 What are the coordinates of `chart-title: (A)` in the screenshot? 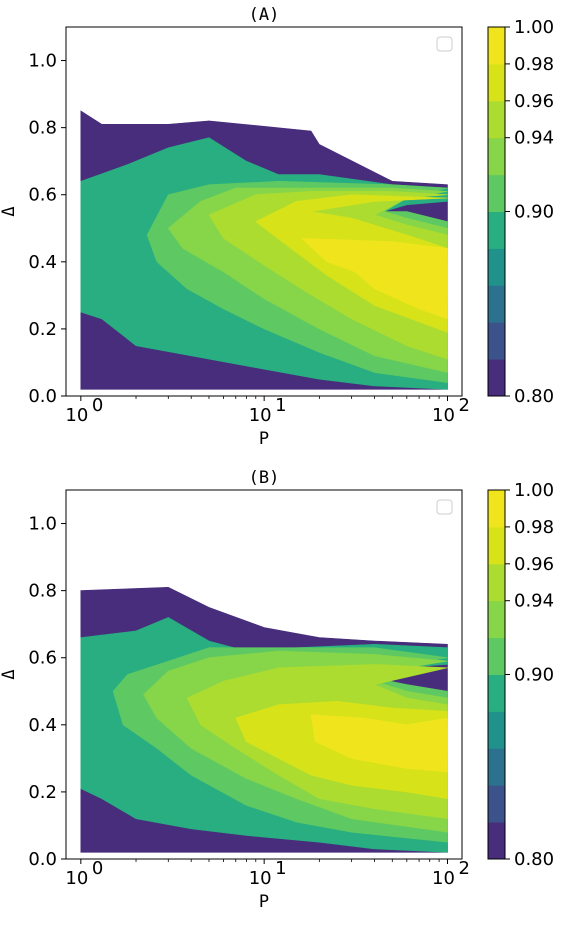 It's located at (264, 15).